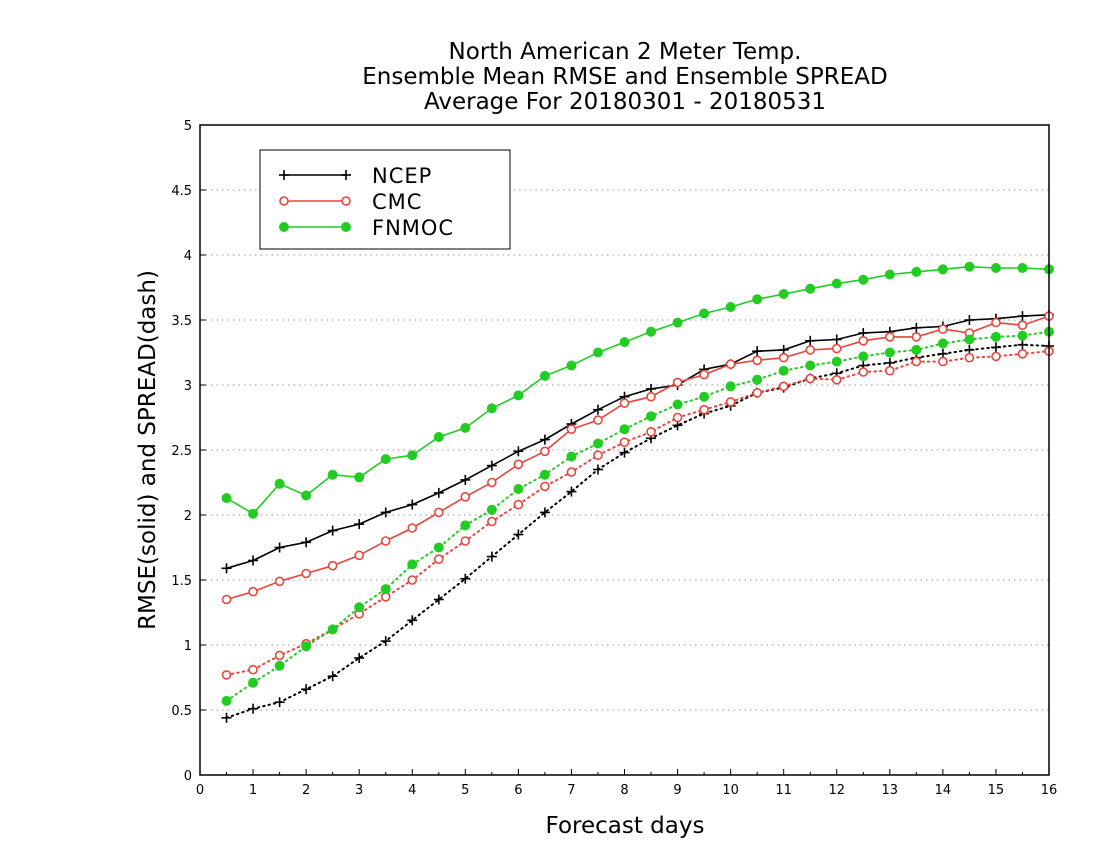 This screenshot has height=850, width=1100. I want to click on x-tick-label: 16, so click(1049, 790).